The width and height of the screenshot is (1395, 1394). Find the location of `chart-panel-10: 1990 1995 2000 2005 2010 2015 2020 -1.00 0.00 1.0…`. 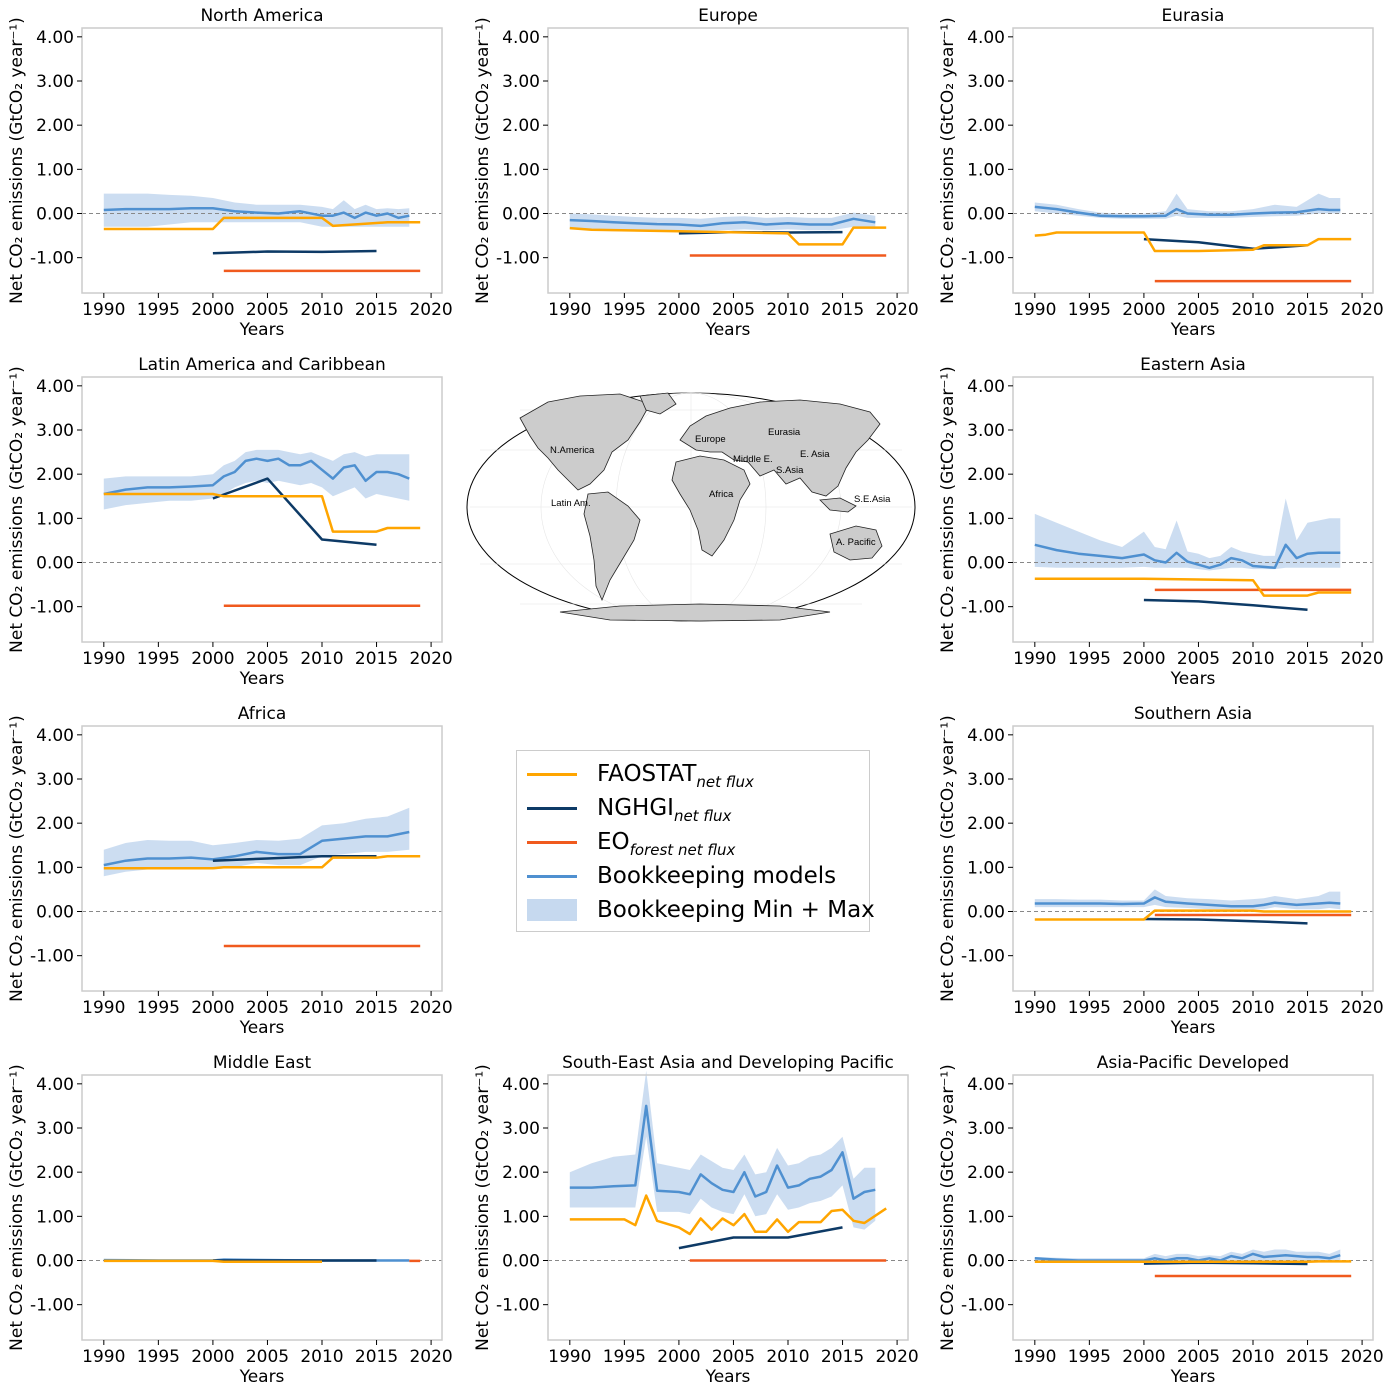

chart-panel-10: 1990 1995 2000 2005 2010 2015 2020 -1.00 0.00 1.0… is located at coordinates (1161, 1220).